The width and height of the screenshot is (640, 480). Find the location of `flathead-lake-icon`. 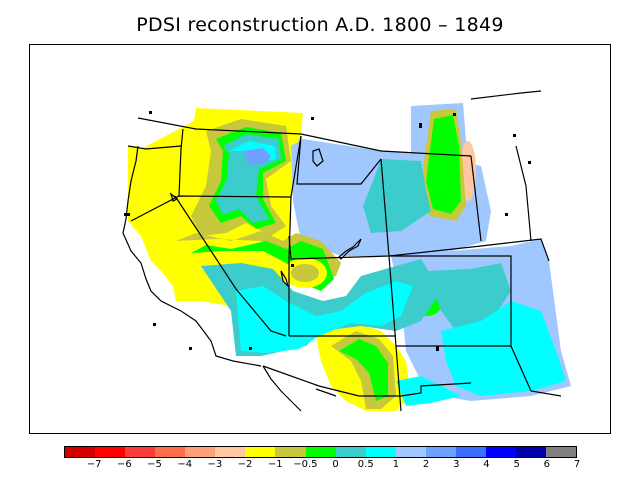

flathead-lake-icon is located at coordinates (318, 157).